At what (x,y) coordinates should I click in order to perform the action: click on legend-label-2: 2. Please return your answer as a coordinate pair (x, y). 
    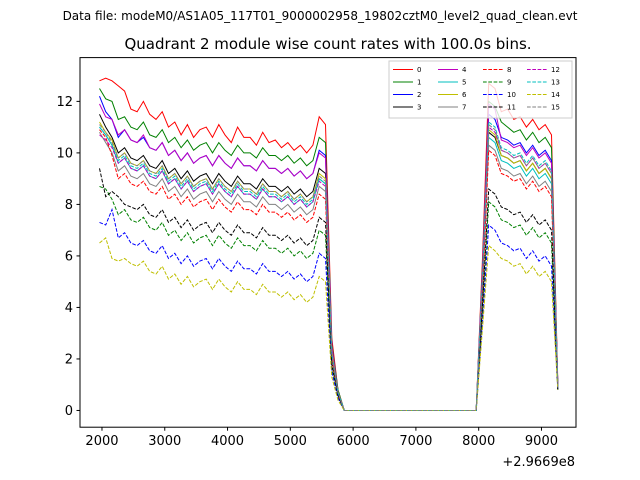
    Looking at the image, I should click on (419, 95).